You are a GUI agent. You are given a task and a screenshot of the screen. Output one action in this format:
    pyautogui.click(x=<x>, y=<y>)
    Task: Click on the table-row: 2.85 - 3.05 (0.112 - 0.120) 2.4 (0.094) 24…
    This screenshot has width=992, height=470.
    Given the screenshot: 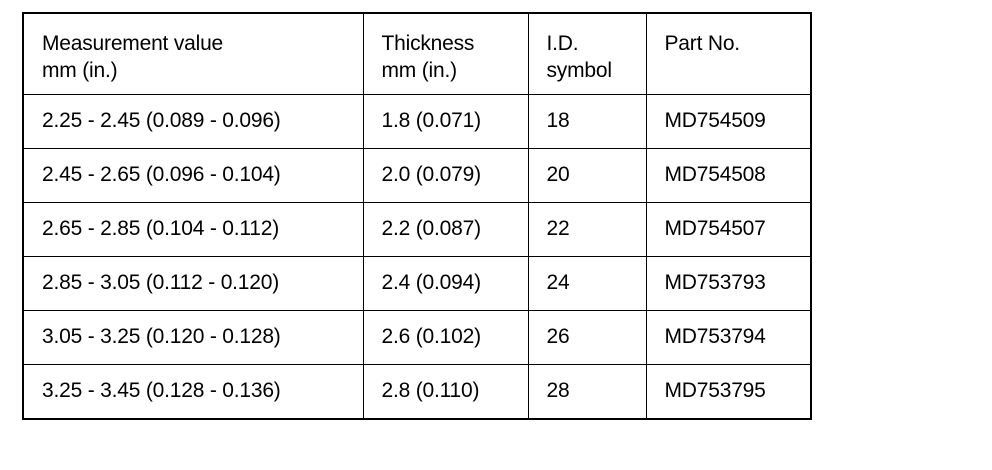 What is the action you would take?
    pyautogui.click(x=417, y=283)
    